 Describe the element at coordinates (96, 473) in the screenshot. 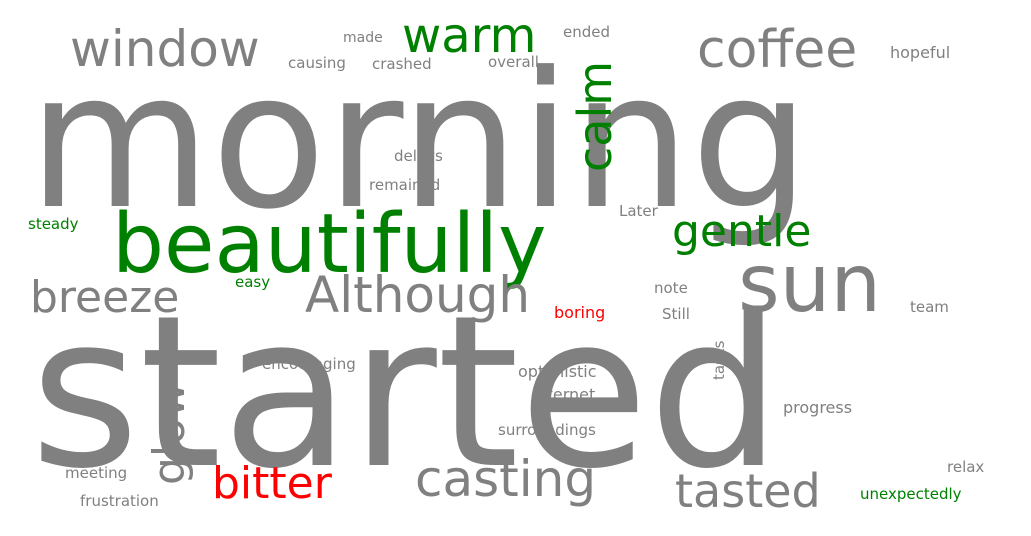

I see `word-meeting: meeting` at that location.